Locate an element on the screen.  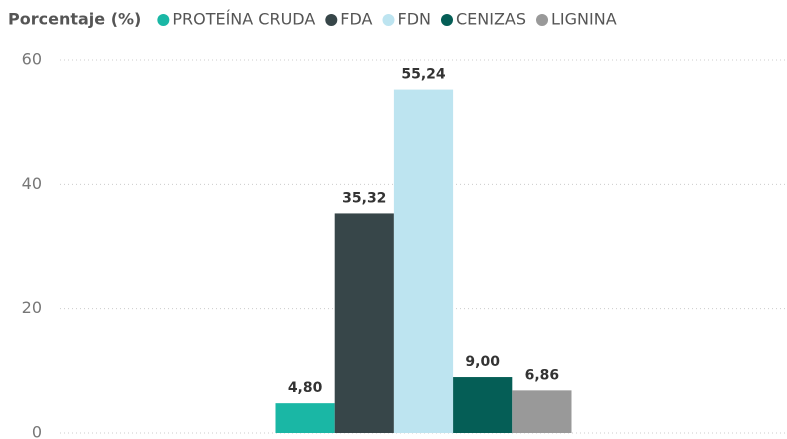
value-label: 55,24 is located at coordinates (423, 75).